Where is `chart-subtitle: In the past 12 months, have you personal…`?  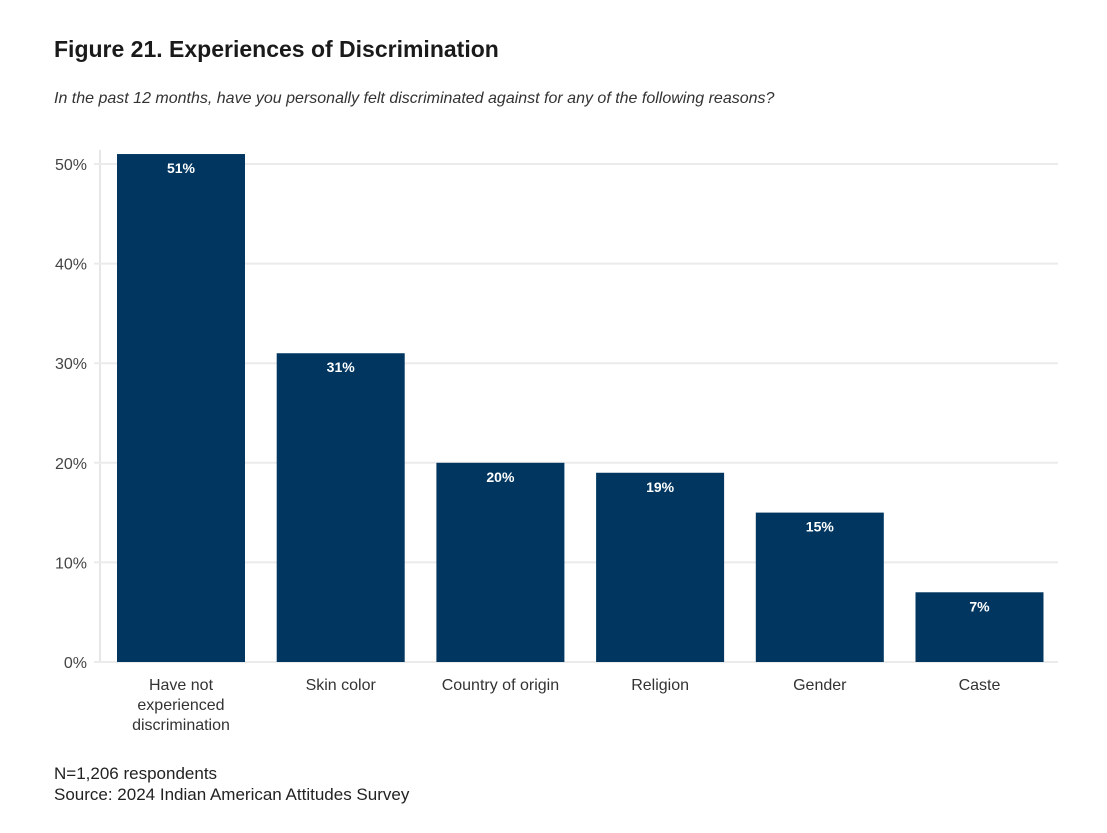 chart-subtitle: In the past 12 months, have you personal… is located at coordinates (414, 98).